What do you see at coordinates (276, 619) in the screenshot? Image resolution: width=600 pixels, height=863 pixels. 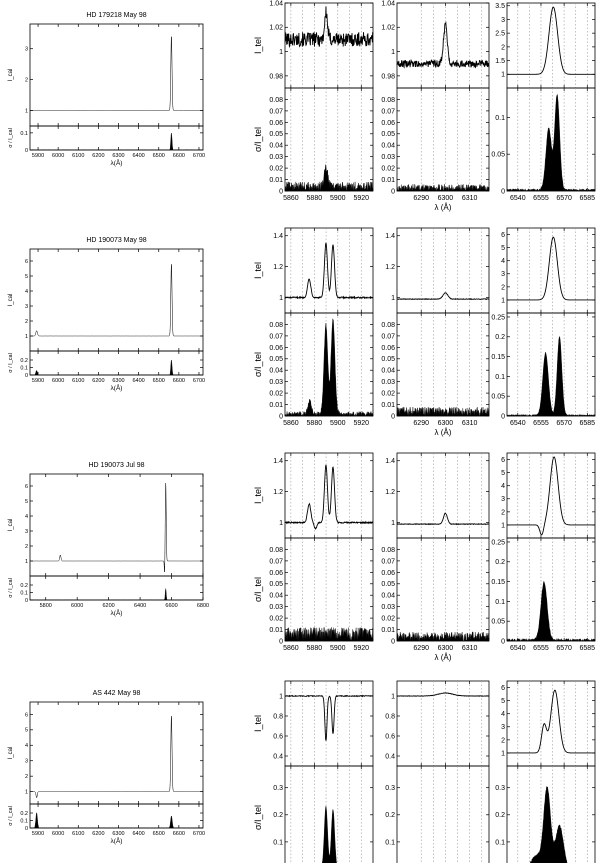 I see `y-tick-label: 0.02` at bounding box center [276, 619].